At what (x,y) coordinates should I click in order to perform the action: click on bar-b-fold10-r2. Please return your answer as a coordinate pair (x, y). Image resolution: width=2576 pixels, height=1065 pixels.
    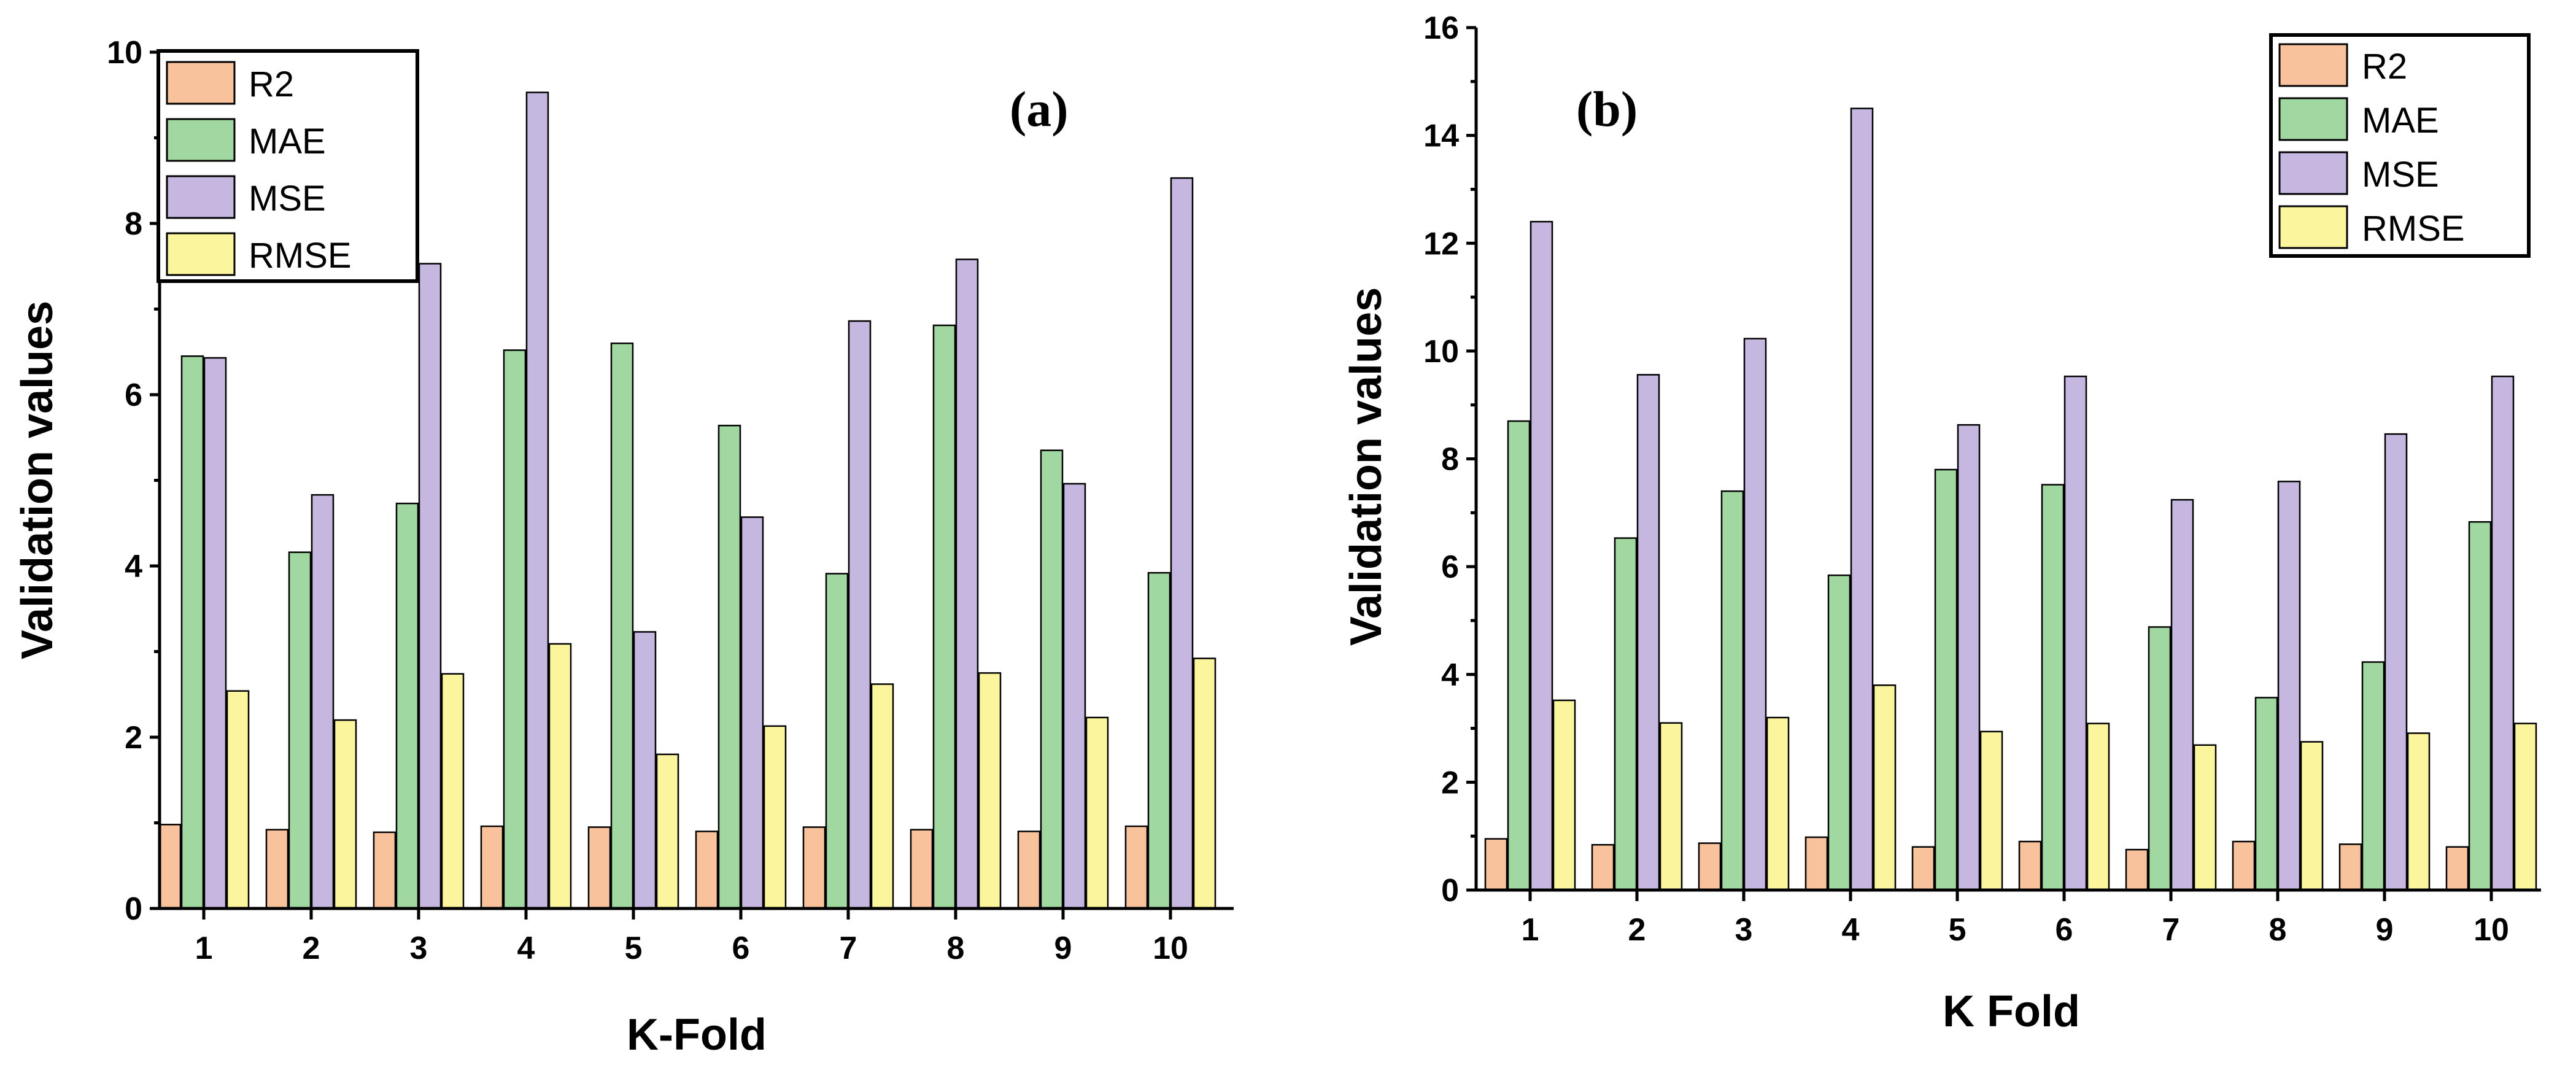
    Looking at the image, I should click on (2457, 868).